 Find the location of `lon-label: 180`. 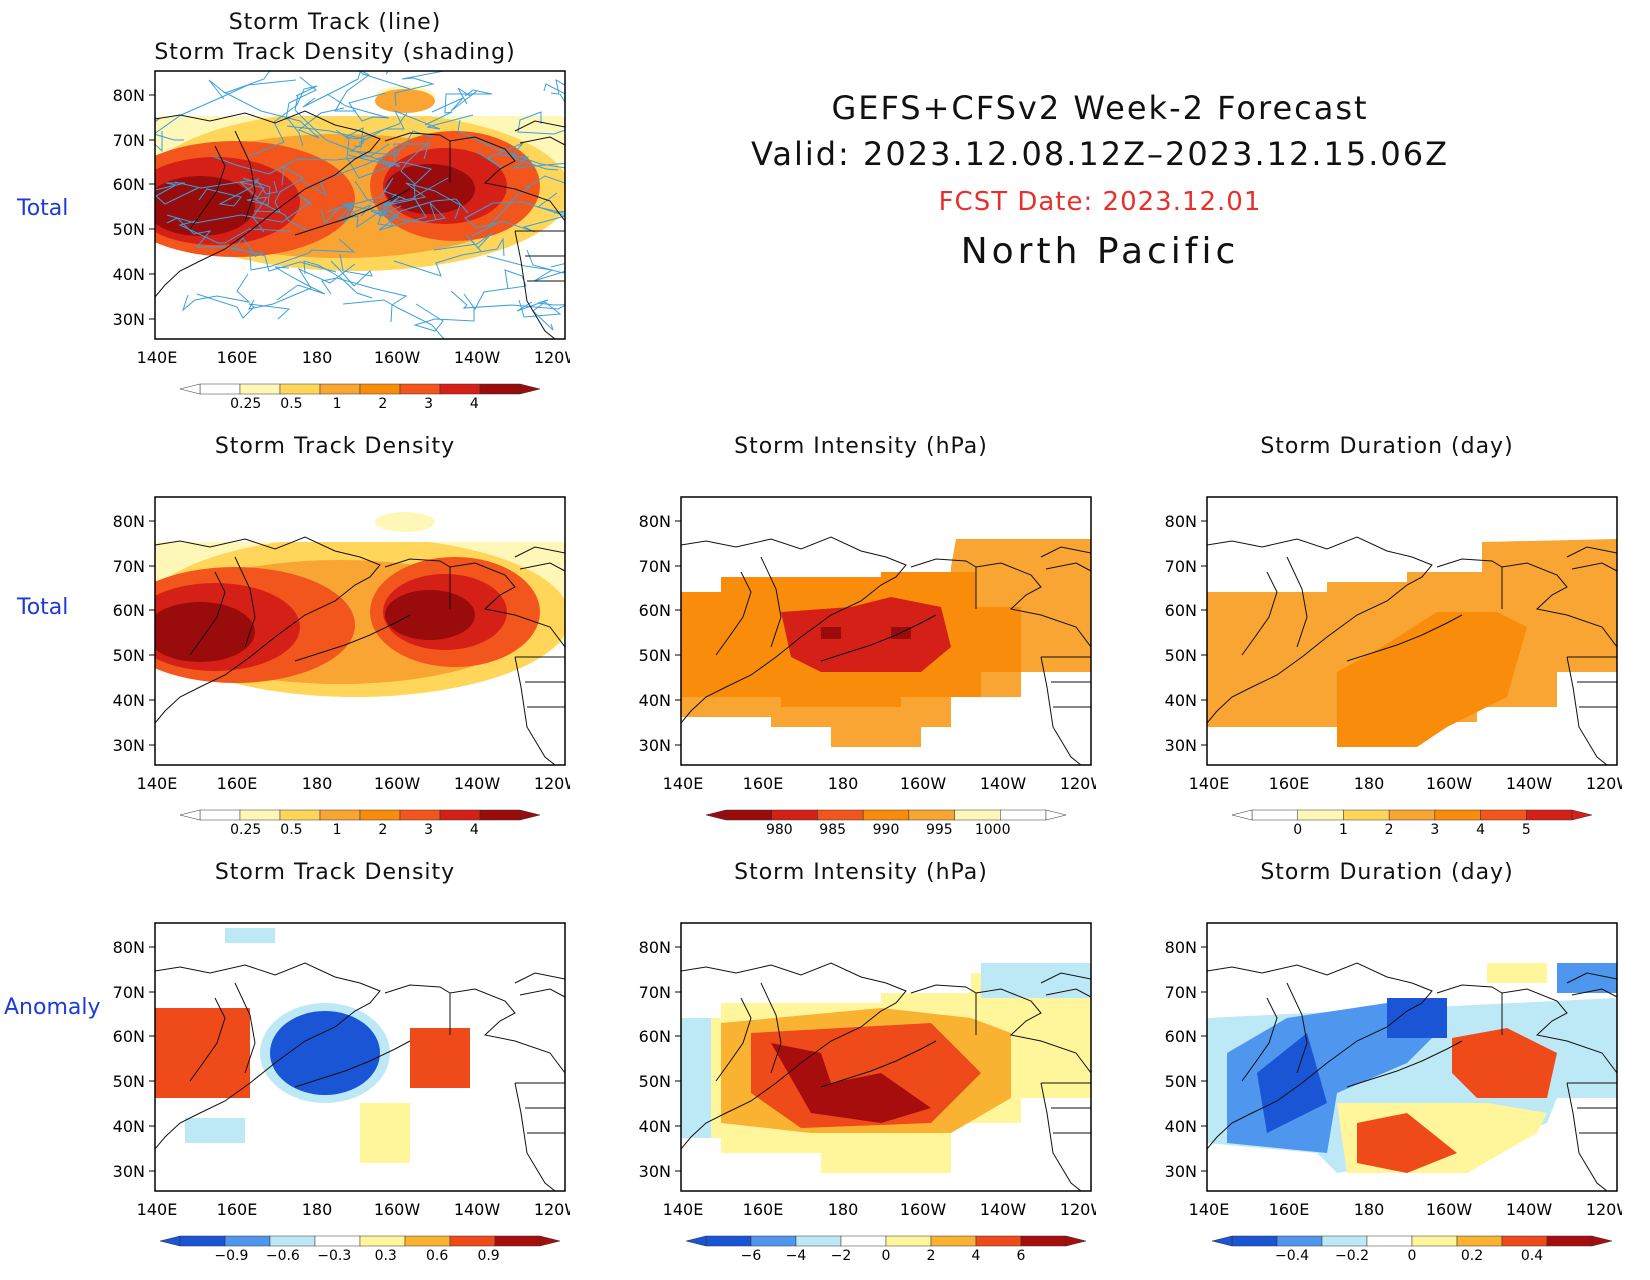

lon-label: 180 is located at coordinates (843, 1209).